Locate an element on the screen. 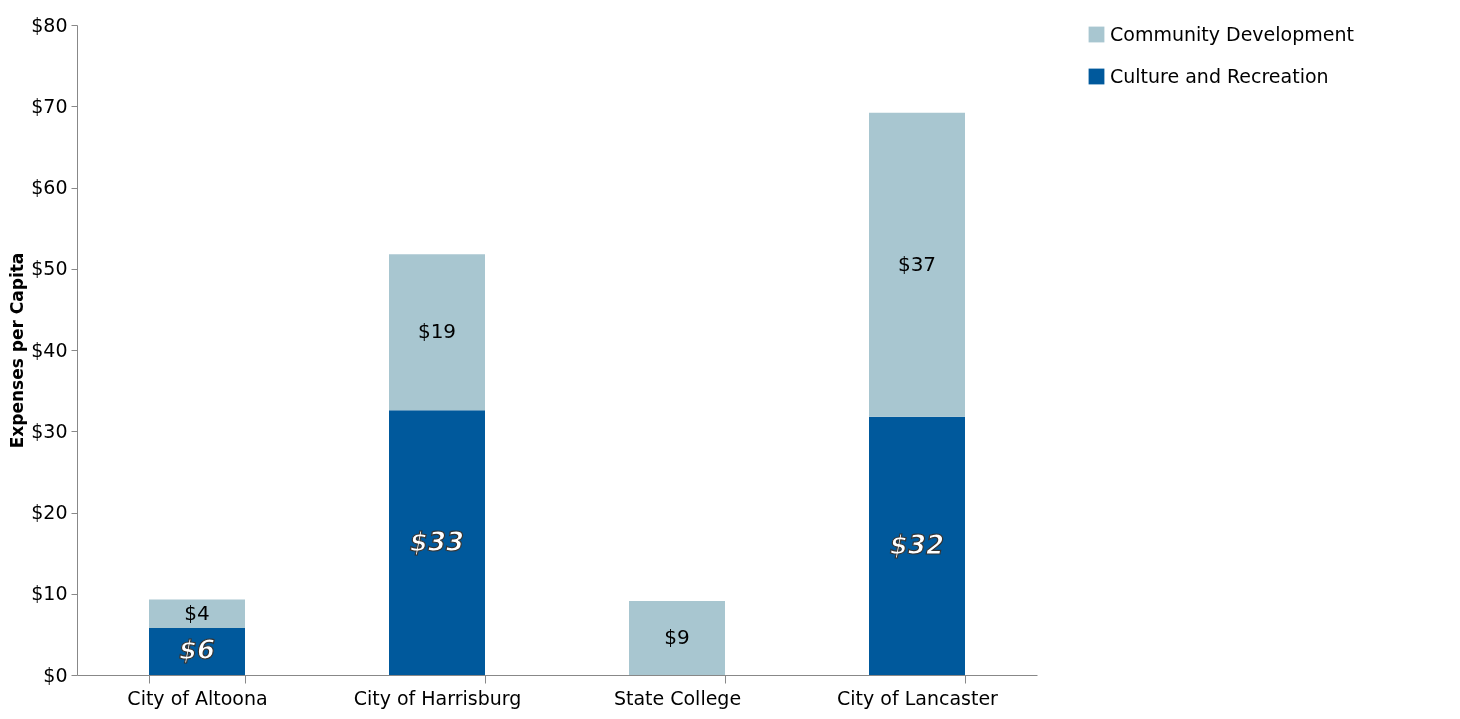 The height and width of the screenshot is (719, 1460). data-label: $37 is located at coordinates (917, 263).